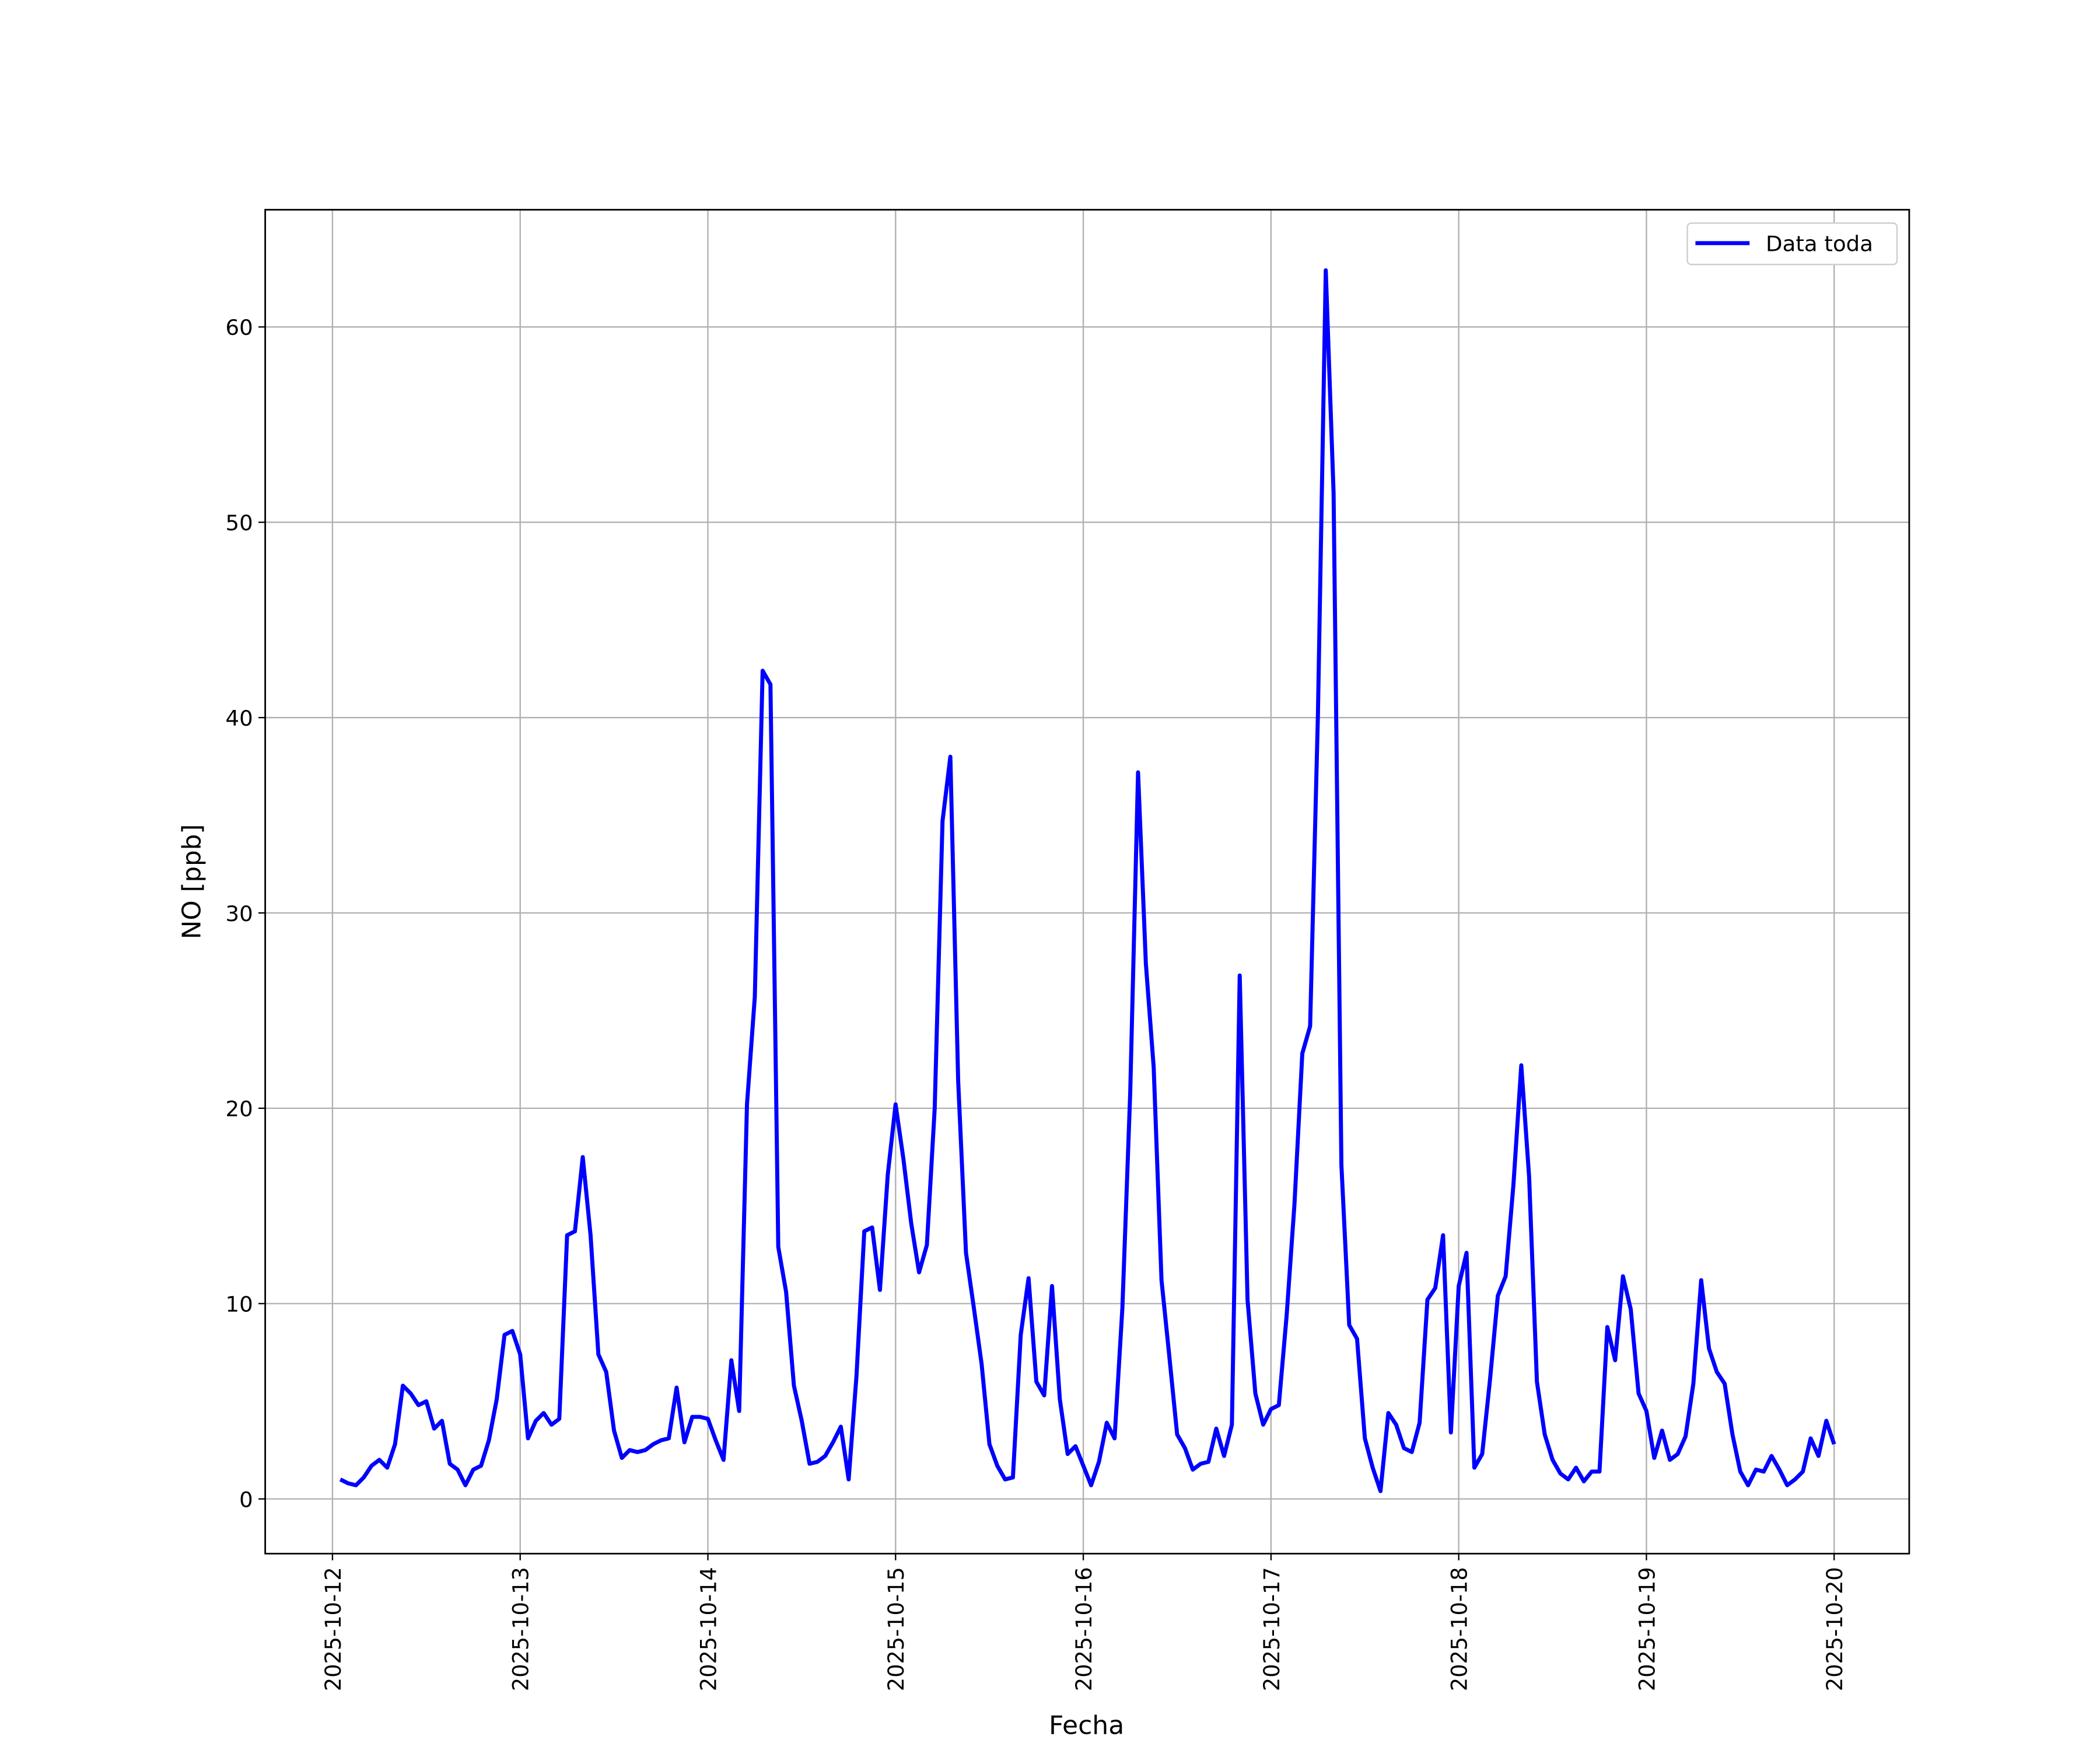 Image resolution: width=2100 pixels, height=1750 pixels. I want to click on legend: Data toda, so click(1792, 243).